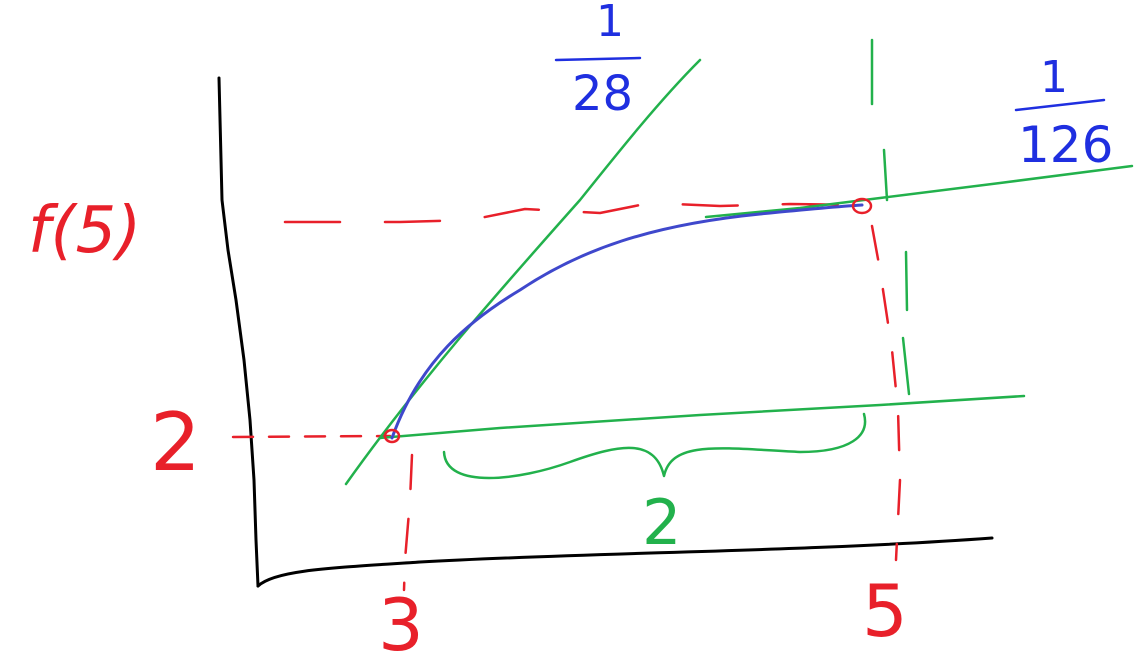 Image resolution: width=1139 pixels, height=665 pixels. What do you see at coordinates (311, 436) in the screenshot?
I see `guide-2-horizontal` at bounding box center [311, 436].